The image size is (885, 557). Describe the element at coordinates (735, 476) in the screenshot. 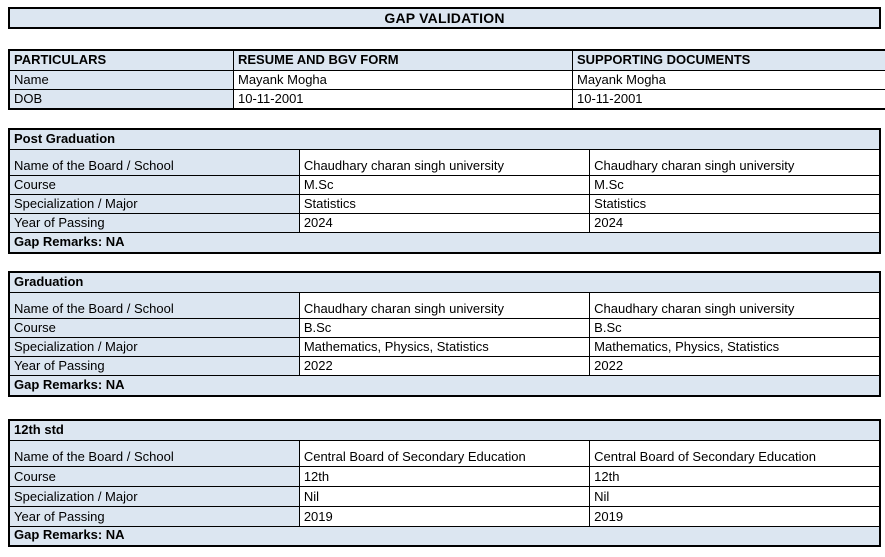

I see `cell-supporting-value: 12th` at that location.